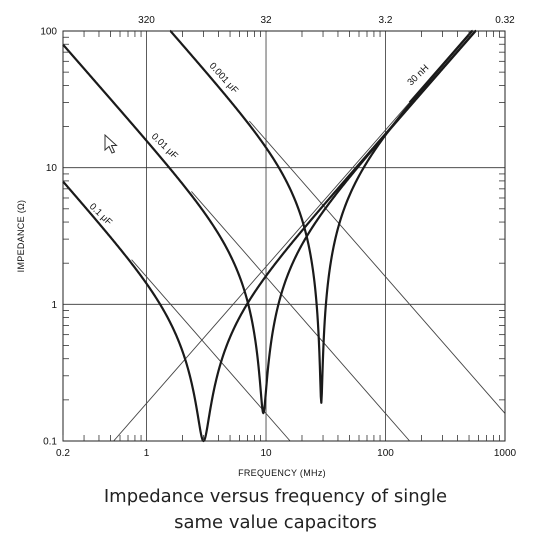 Image resolution: width=551 pixels, height=550 pixels. What do you see at coordinates (146, 20) in the screenshot?
I see `top-axis-tick-label: 320` at bounding box center [146, 20].